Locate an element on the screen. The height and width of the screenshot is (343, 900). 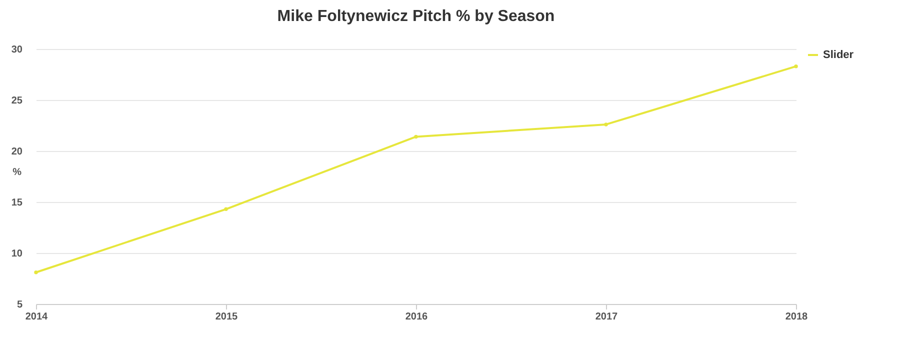
y-tick-label: 30 is located at coordinates (17, 50).